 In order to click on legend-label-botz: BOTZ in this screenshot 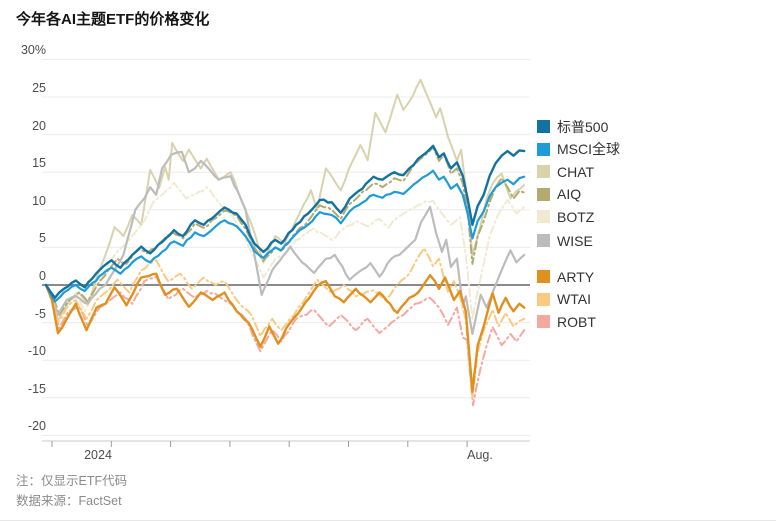, I will do `click(576, 216)`.